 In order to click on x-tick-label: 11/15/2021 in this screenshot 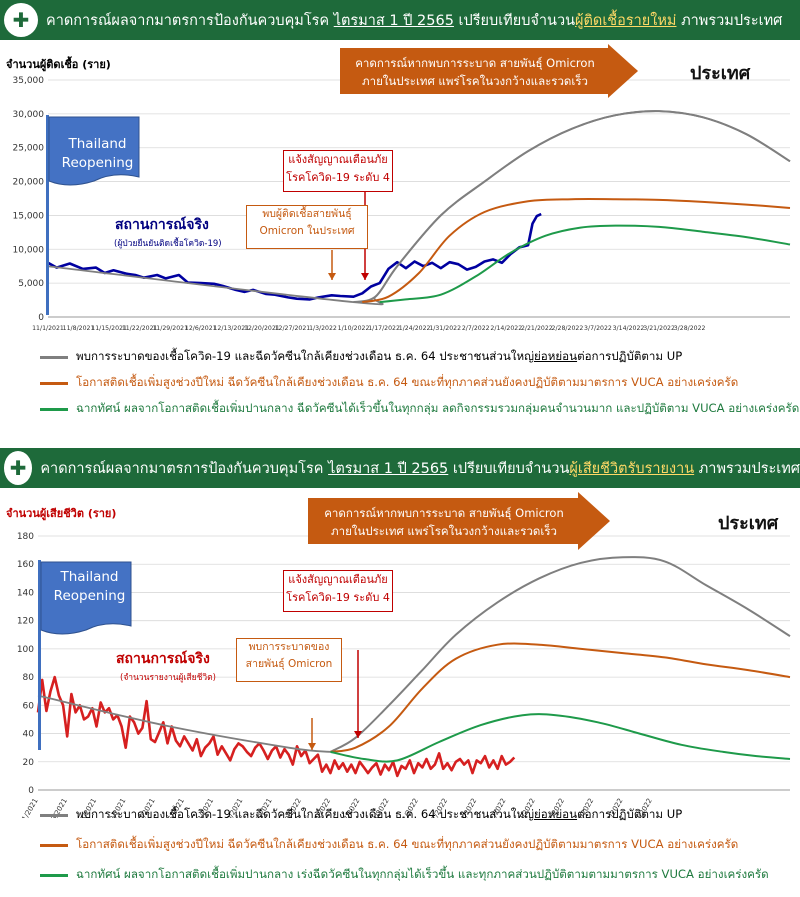, I will do `click(109, 328)`.